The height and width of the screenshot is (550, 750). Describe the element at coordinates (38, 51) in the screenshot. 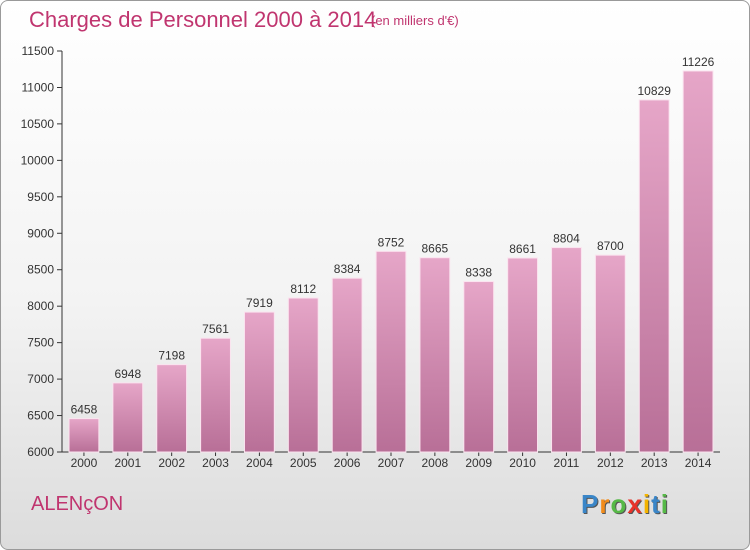

I see `y-tick-label: 11500` at that location.